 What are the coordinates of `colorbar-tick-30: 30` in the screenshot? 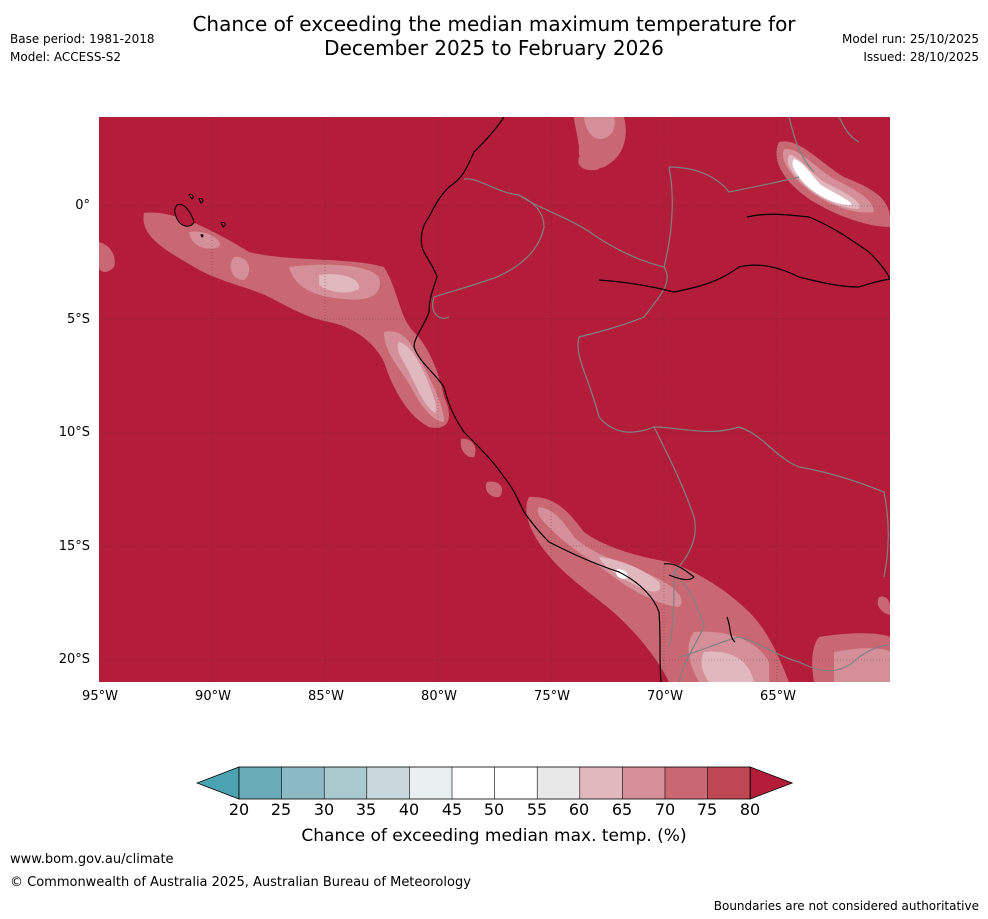 It's located at (324, 809).